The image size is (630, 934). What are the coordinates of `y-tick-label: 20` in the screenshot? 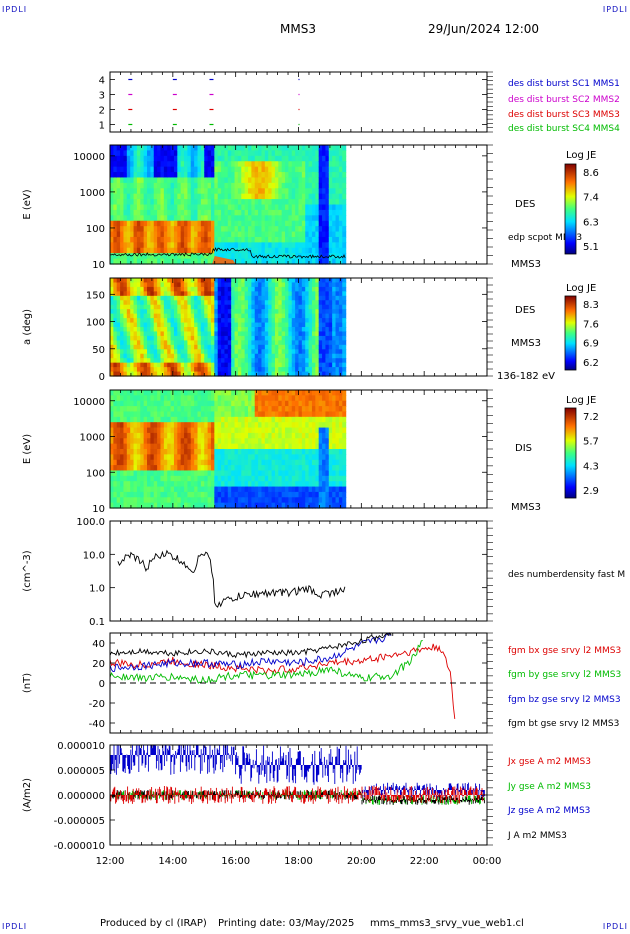 It's located at (98, 664).